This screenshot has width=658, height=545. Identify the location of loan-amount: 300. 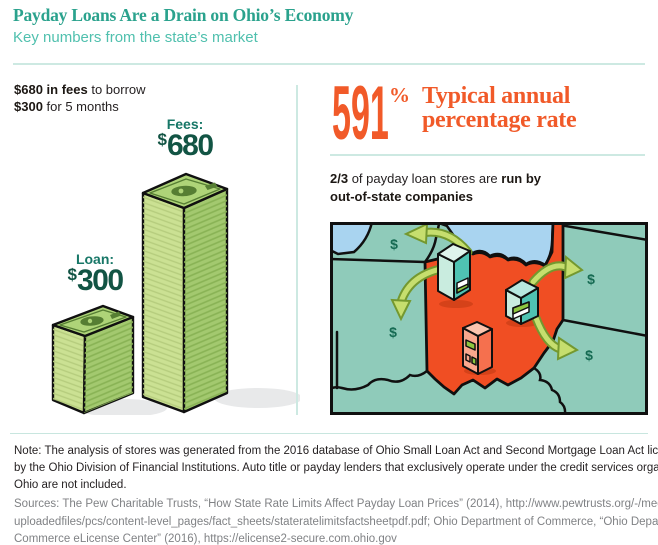
(100, 280).